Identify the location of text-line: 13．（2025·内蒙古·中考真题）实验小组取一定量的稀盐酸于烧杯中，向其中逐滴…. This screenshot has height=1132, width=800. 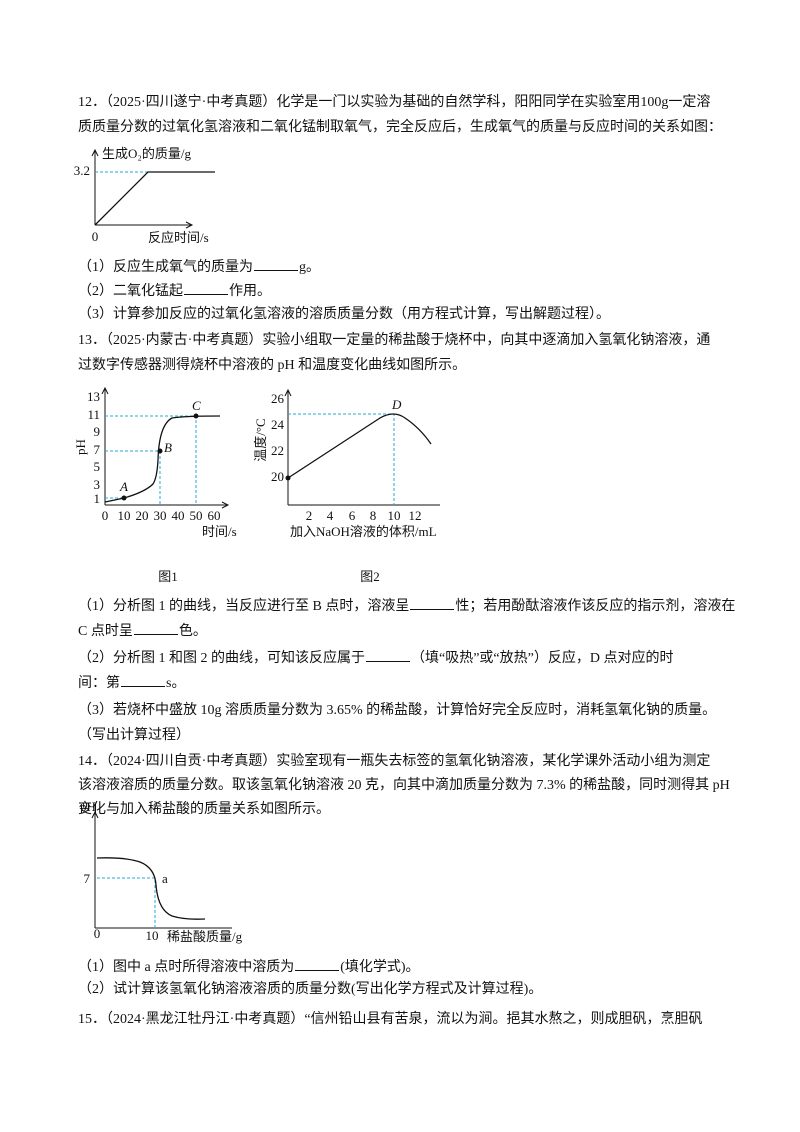
(394, 341).